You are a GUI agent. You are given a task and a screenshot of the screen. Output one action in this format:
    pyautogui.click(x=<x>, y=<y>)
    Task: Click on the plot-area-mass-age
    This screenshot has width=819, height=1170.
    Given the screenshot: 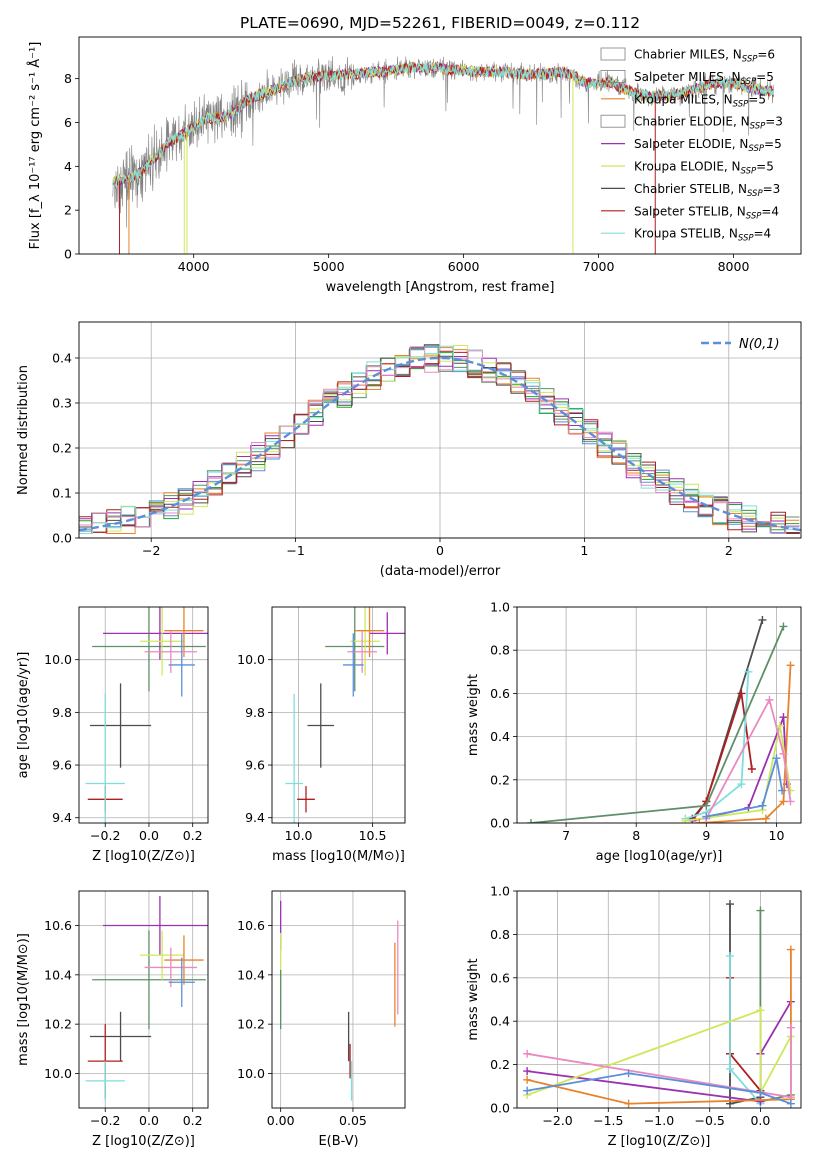 What is the action you would take?
    pyautogui.click(x=345, y=715)
    